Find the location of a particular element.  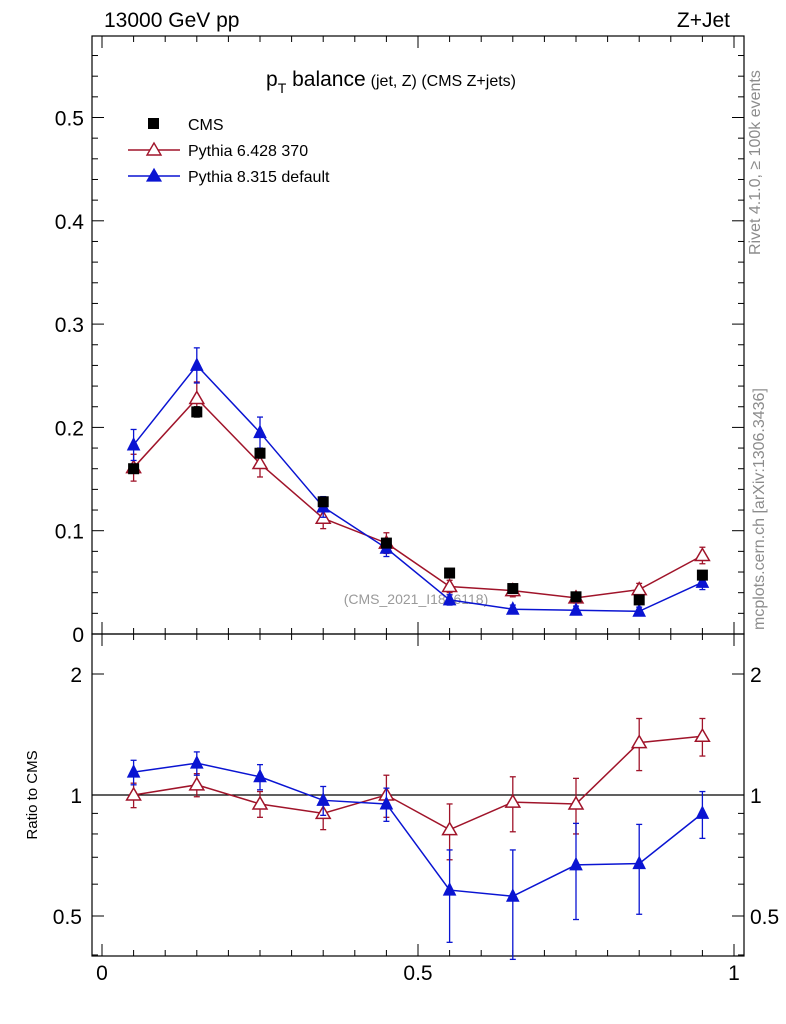

y-tick-label: 0 is located at coordinates (78, 635).